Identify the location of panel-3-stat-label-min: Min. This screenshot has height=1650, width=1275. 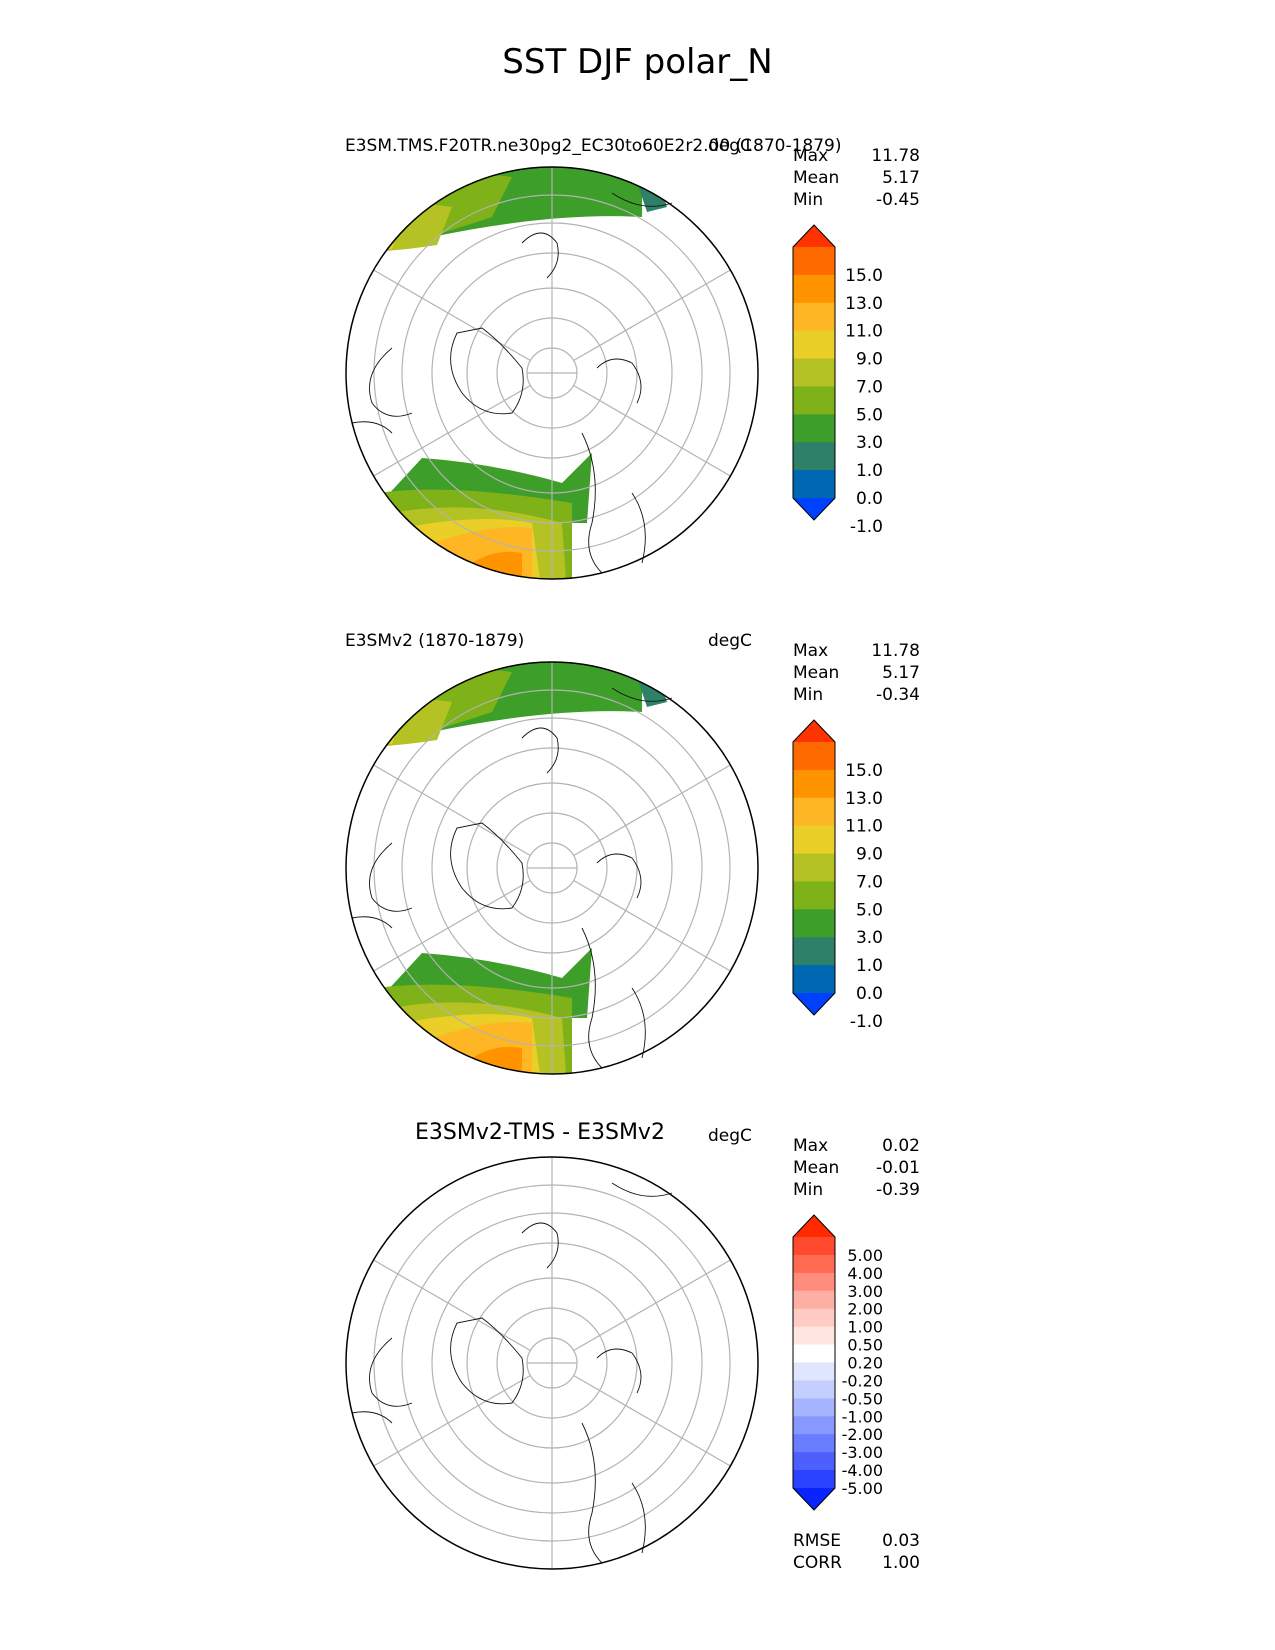
(808, 1190).